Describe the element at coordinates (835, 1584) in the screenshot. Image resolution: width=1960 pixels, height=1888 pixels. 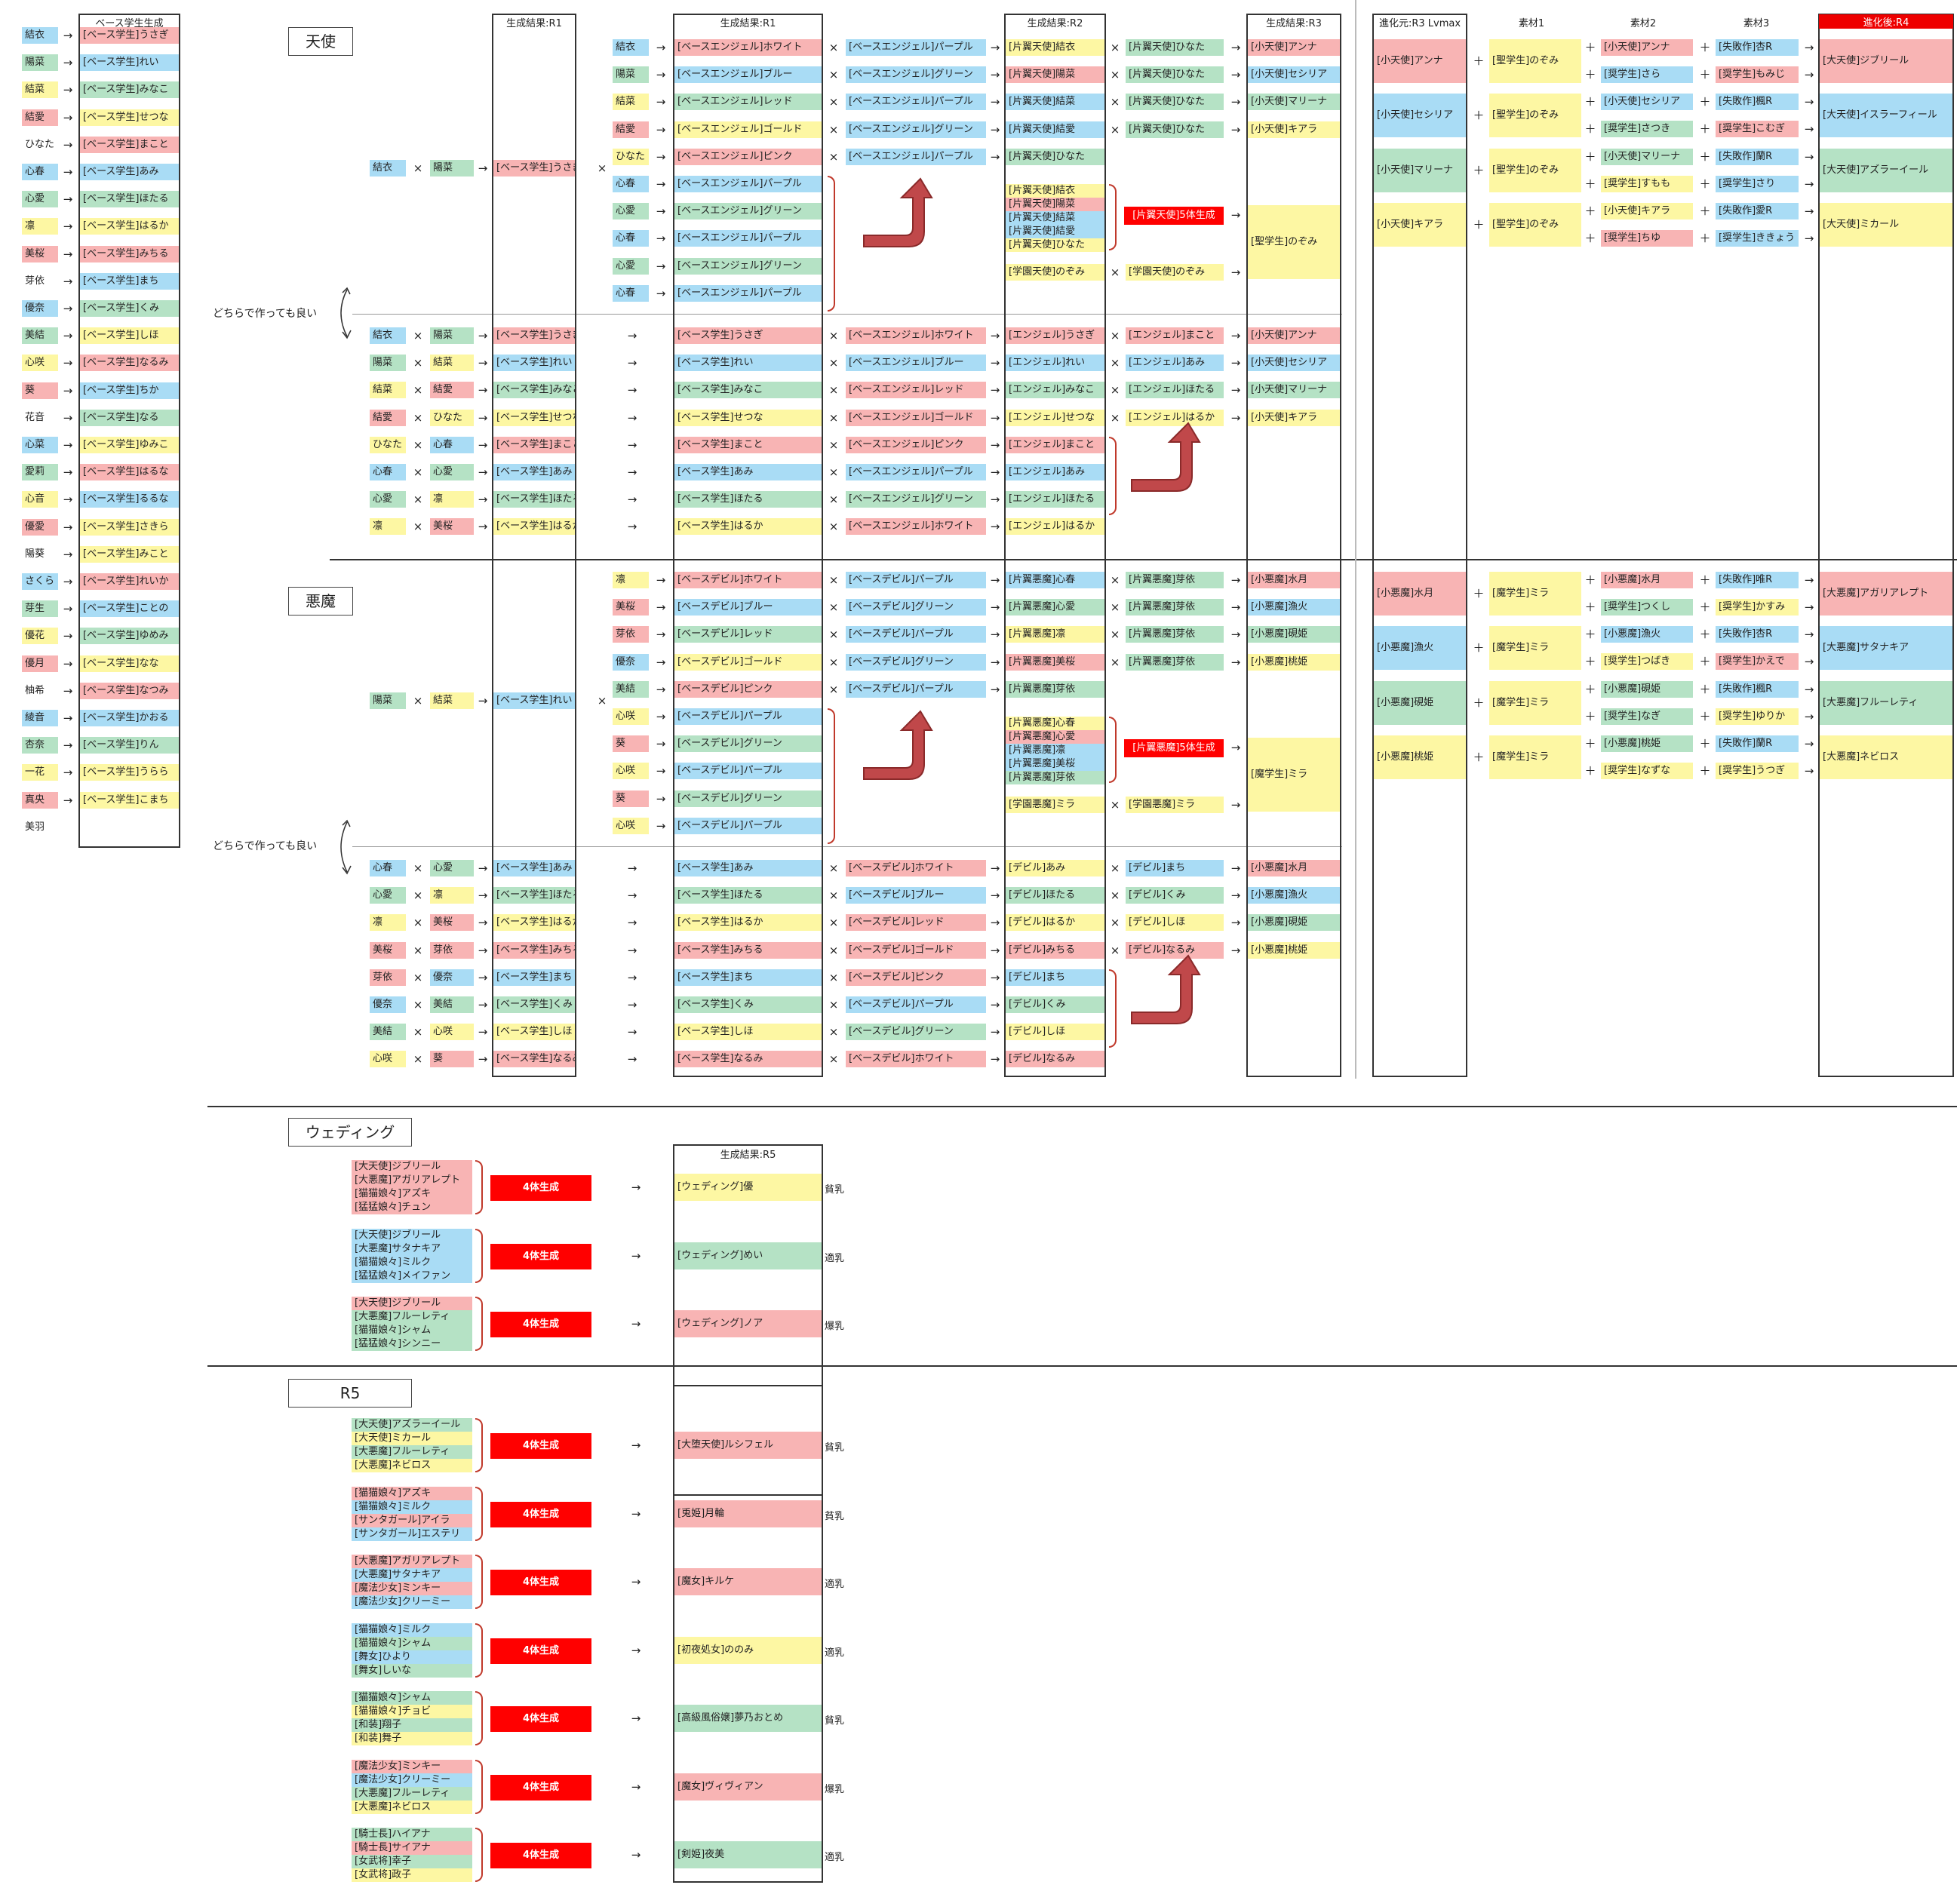
I see `r5-size-tag: 適乳` at that location.